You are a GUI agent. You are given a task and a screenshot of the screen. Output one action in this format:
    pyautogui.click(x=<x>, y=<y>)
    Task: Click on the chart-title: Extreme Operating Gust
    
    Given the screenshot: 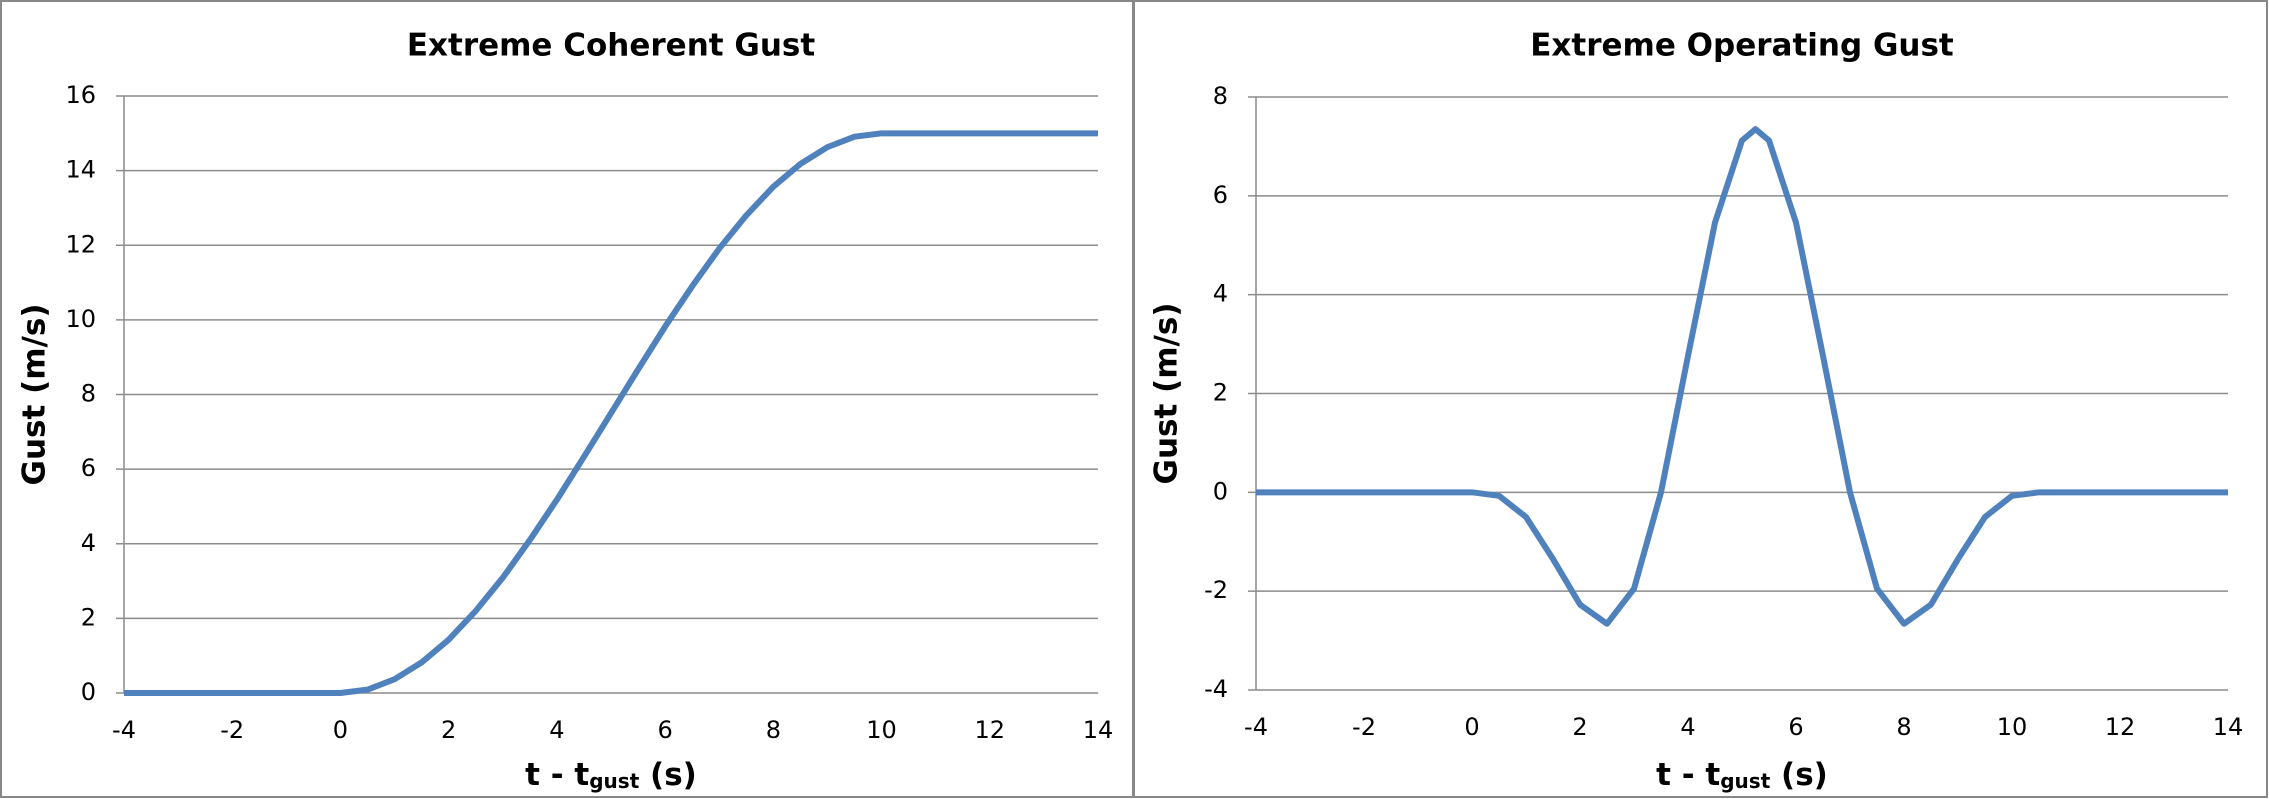 What is the action you would take?
    pyautogui.click(x=1742, y=46)
    